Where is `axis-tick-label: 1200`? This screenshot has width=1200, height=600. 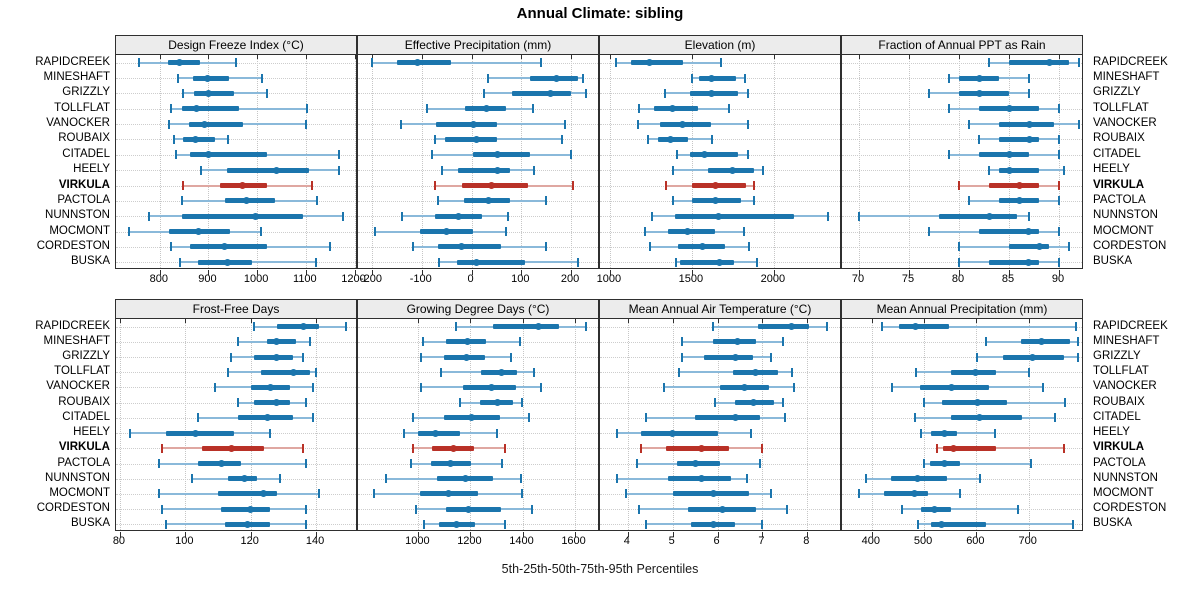
axis-tick-label: 1200 is located at coordinates (353, 279).